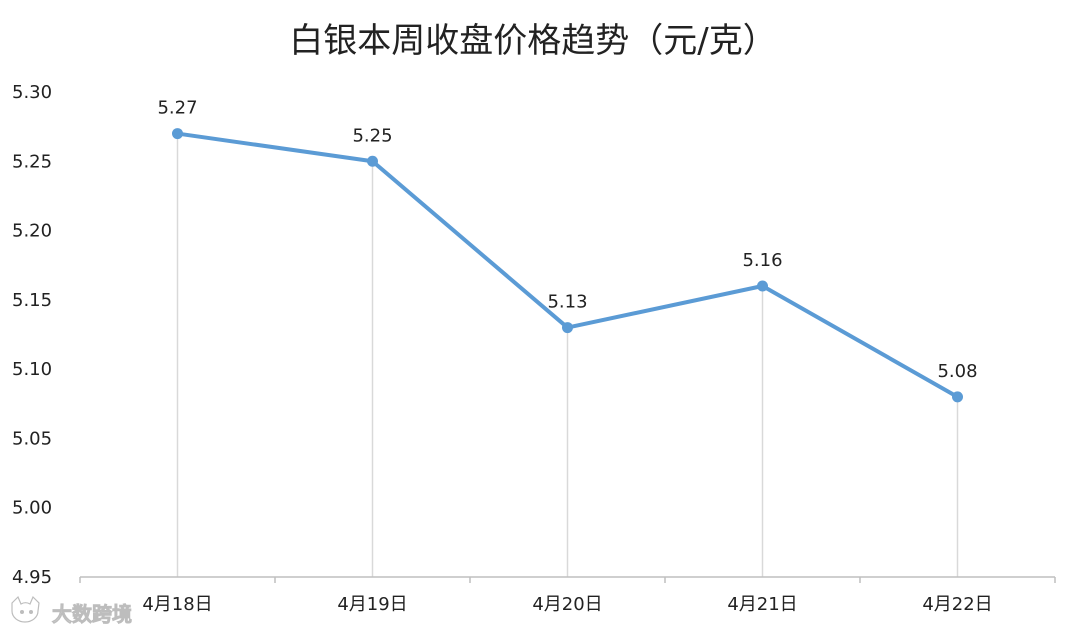 Image resolution: width=1080 pixels, height=635 pixels. I want to click on y-tick-label: 5.20, so click(32, 231).